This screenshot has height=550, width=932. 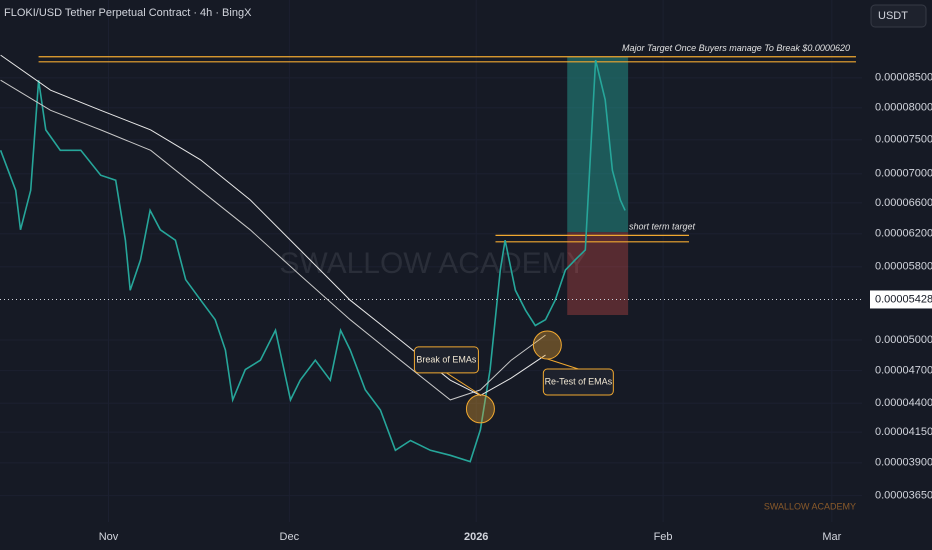 What do you see at coordinates (903, 267) in the screenshot?
I see `y-tick-label: 0.00005800` at bounding box center [903, 267].